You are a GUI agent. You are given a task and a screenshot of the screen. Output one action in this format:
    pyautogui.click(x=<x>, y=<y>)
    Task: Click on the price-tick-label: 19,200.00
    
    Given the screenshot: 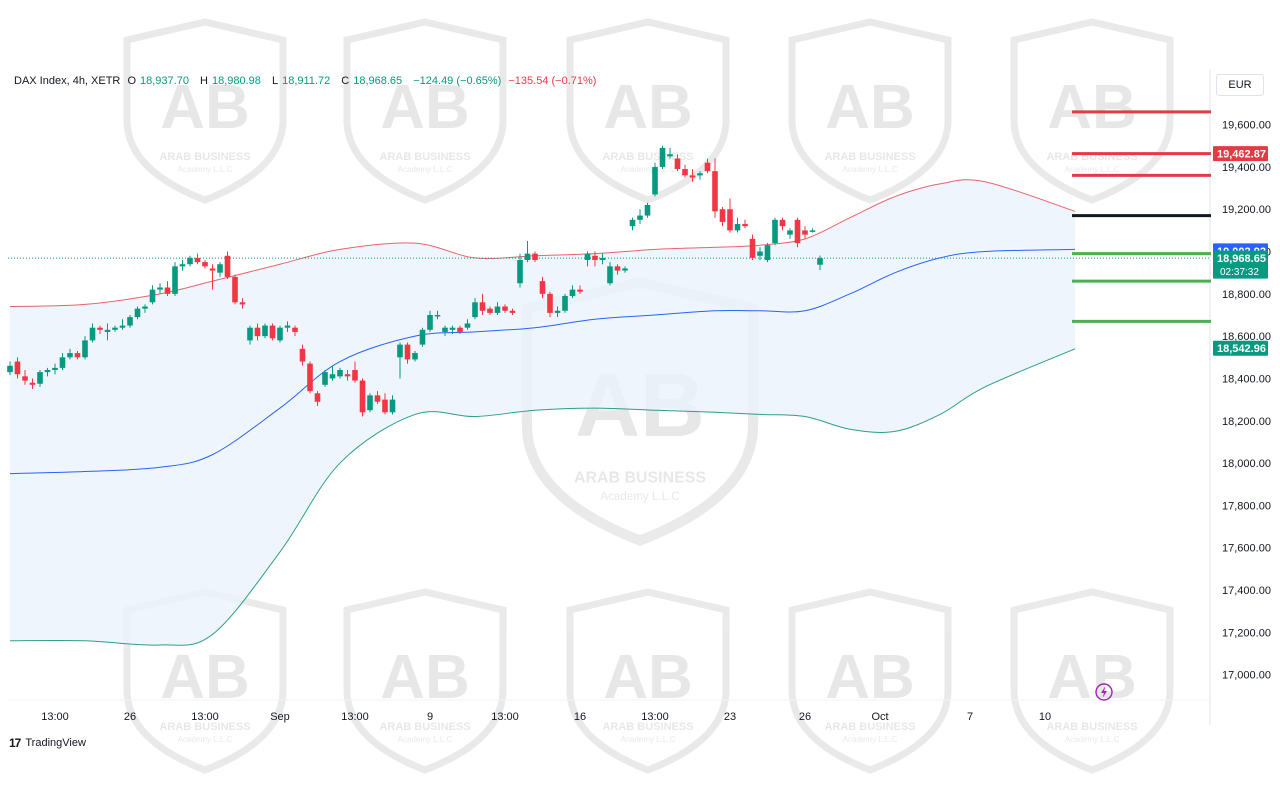 What is the action you would take?
    pyautogui.click(x=1246, y=210)
    